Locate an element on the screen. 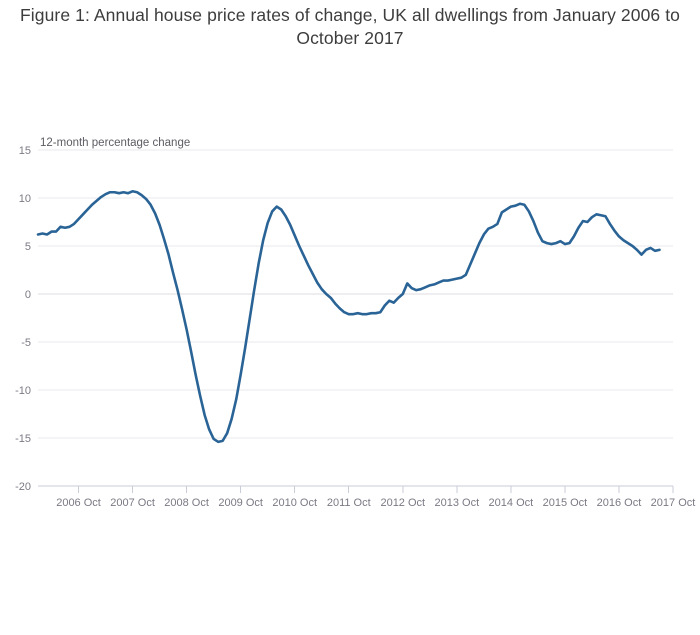 This screenshot has width=700, height=635. y-tick-label: 0 is located at coordinates (28, 295).